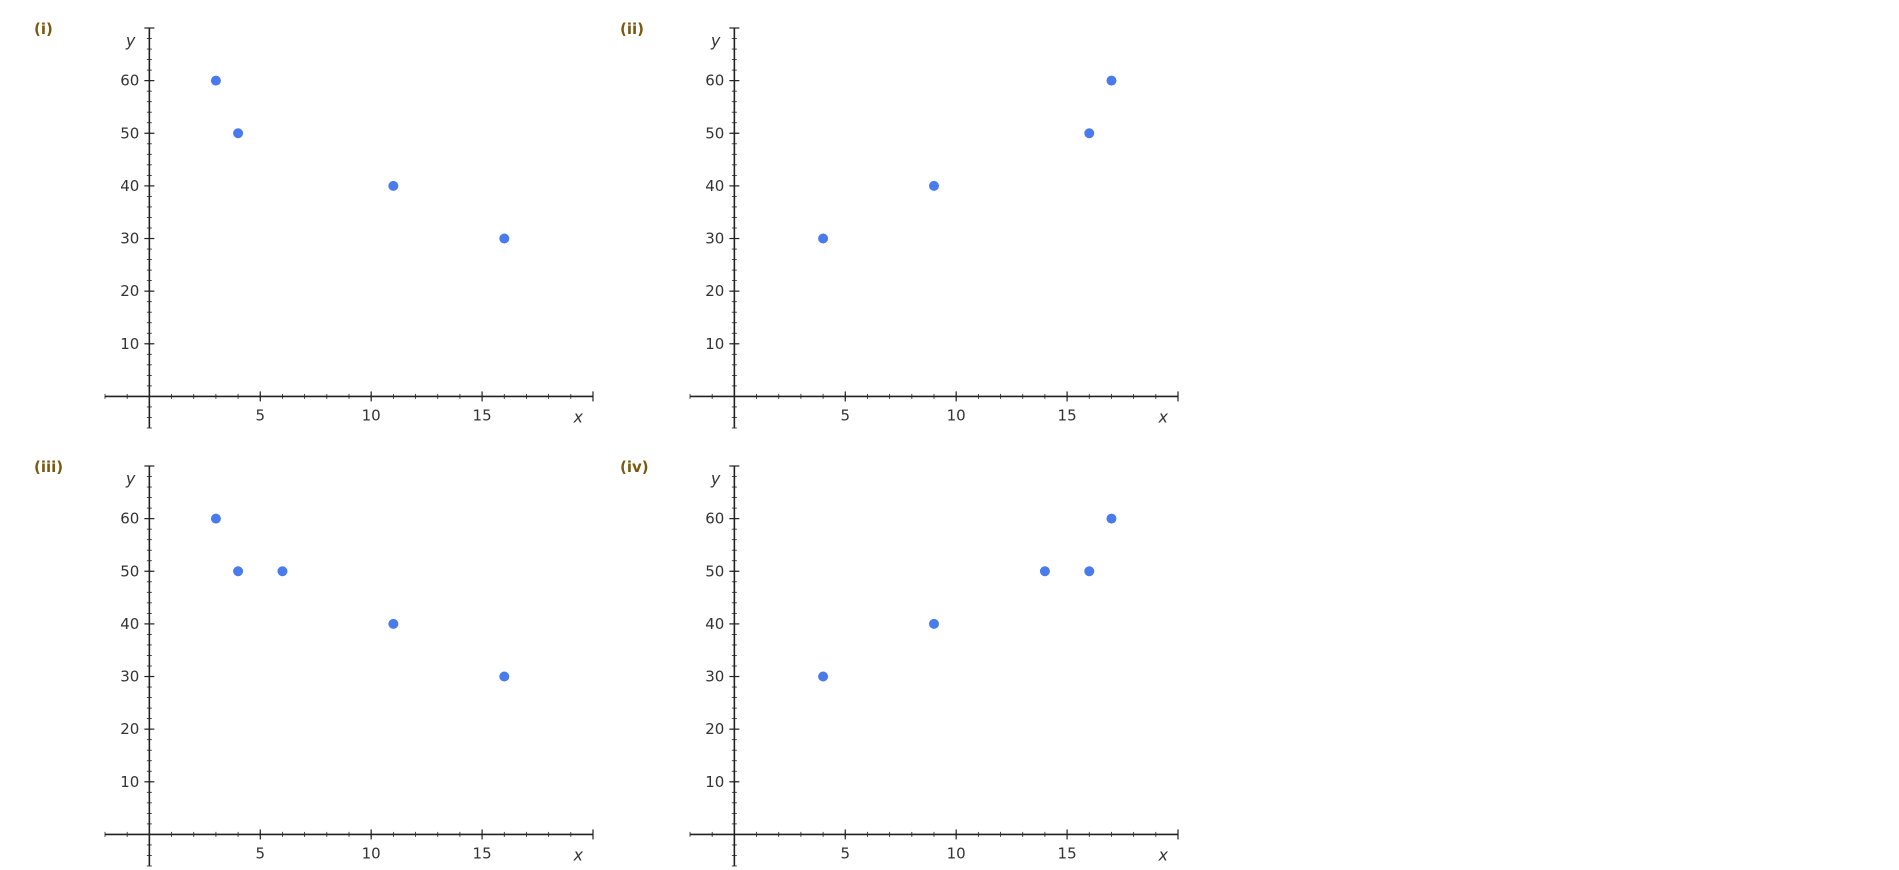 This screenshot has width=1899, height=870. I want to click on scatter-panel-4: (iv) 5 10 15 10 20 30 40 50 60 x y, so click(899, 662).